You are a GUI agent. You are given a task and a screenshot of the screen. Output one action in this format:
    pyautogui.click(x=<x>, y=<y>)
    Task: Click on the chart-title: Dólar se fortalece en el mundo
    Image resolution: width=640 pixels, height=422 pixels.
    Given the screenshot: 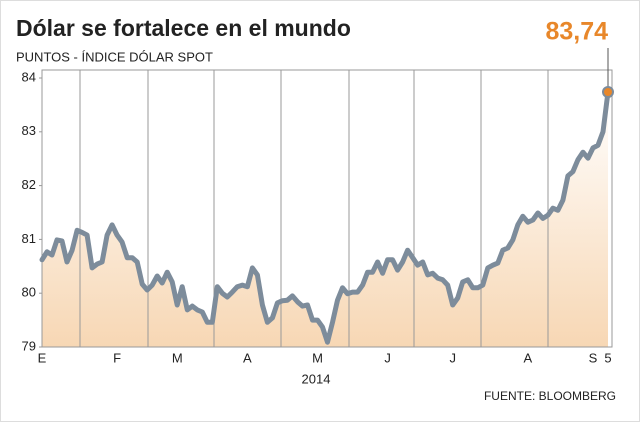 What is the action you would take?
    pyautogui.click(x=183, y=28)
    